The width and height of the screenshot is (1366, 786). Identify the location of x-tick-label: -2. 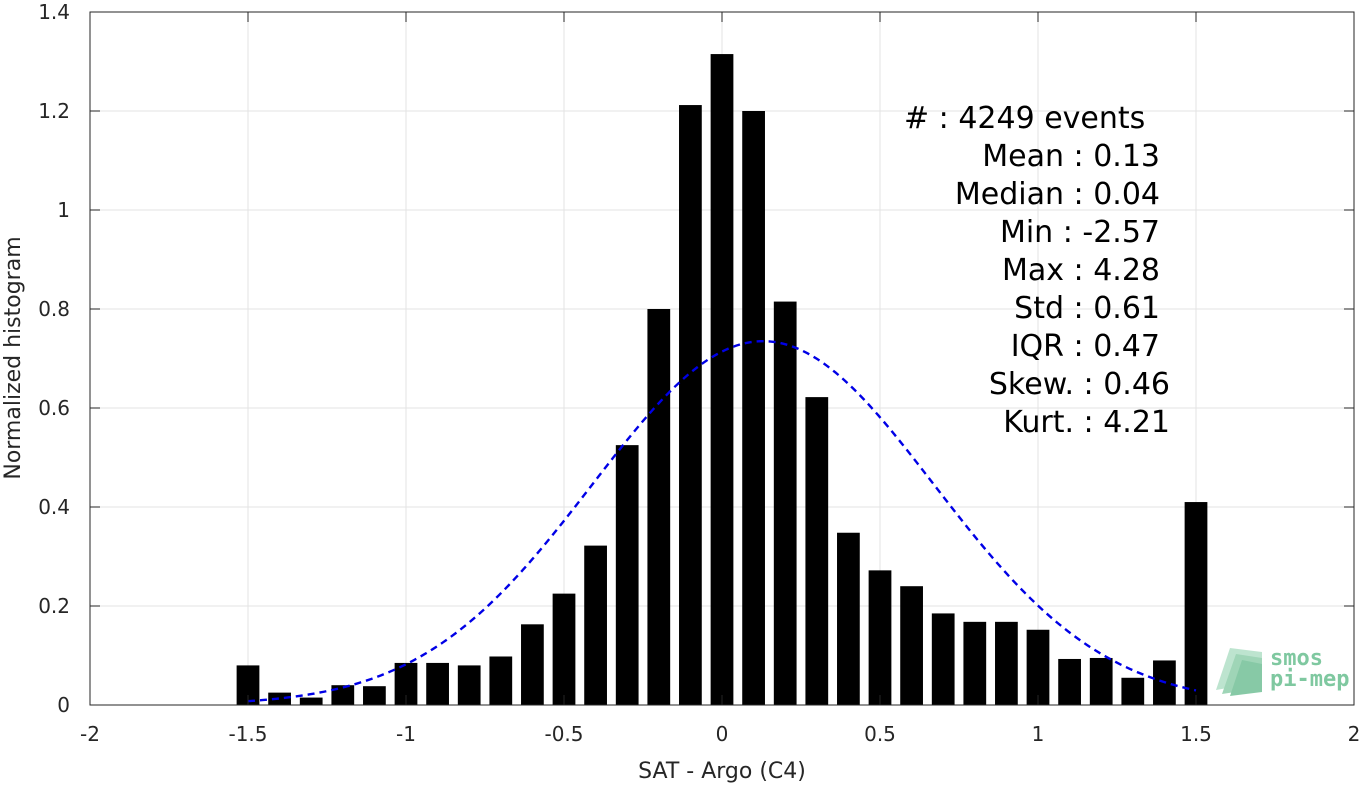
(90, 734).